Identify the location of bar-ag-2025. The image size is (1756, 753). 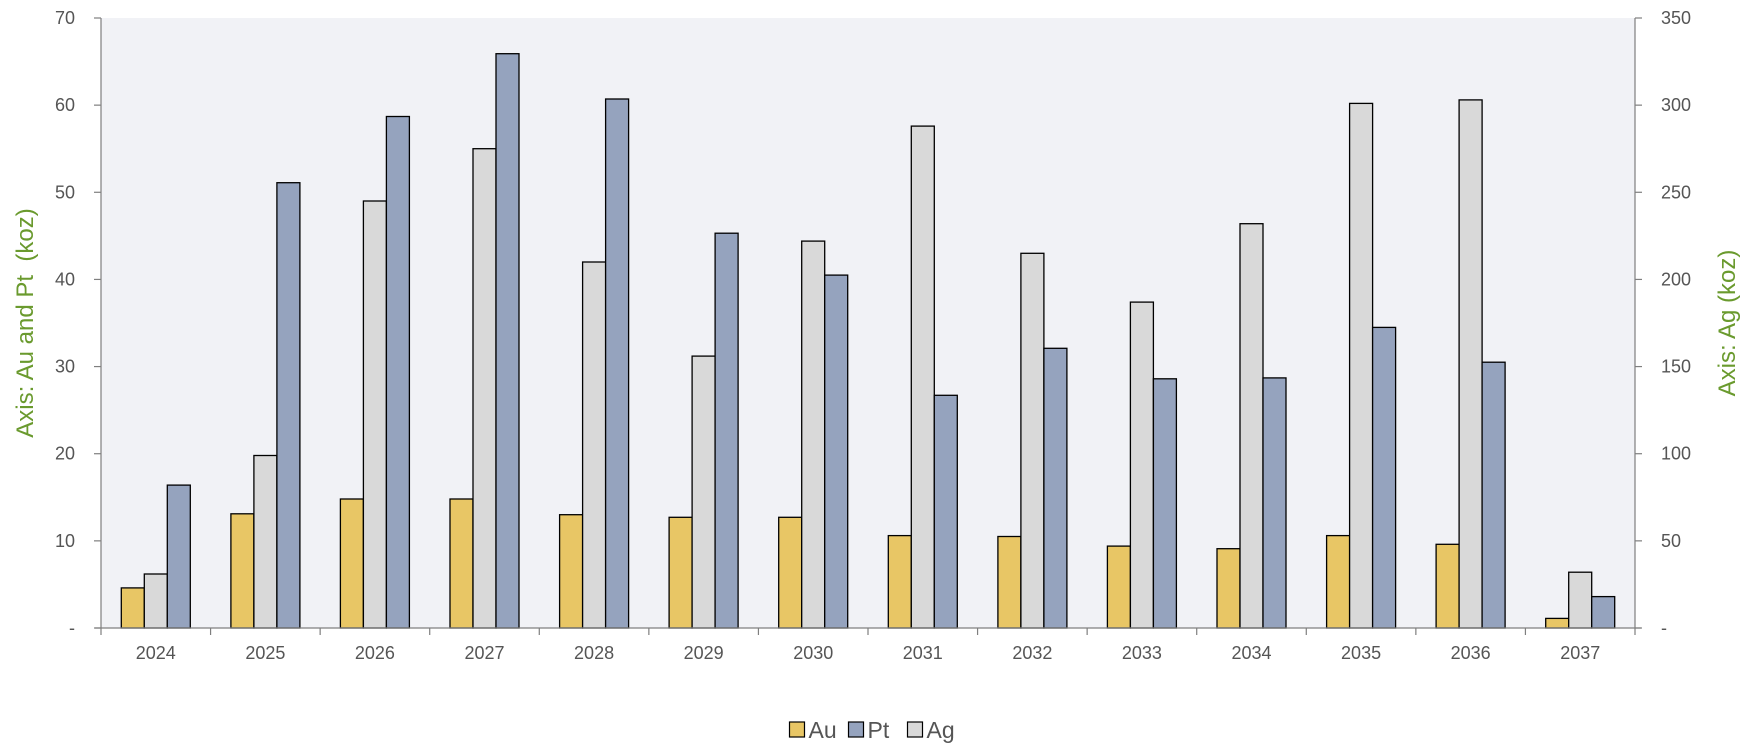
(265, 541).